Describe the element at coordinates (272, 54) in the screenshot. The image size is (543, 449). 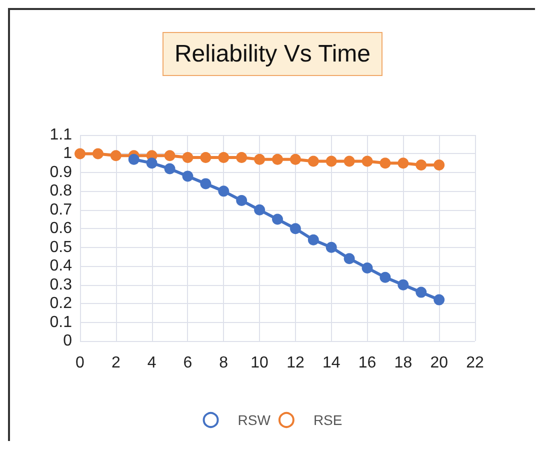
I see `chart-title: Reliability Vs Time` at that location.